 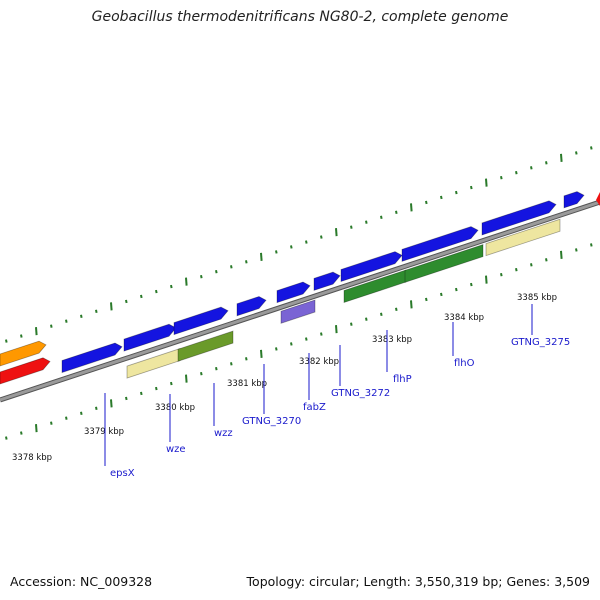 What do you see at coordinates (271, 421) in the screenshot?
I see `gene-label: GTNG_3270` at bounding box center [271, 421].